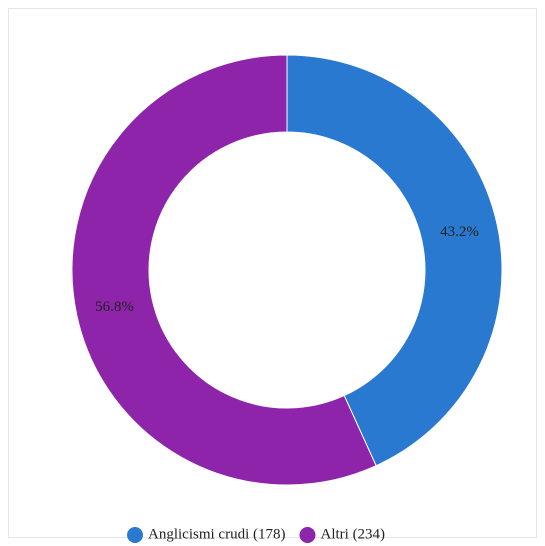  Describe the element at coordinates (114, 307) in the screenshot. I see `slice-label: 56.8%` at that location.